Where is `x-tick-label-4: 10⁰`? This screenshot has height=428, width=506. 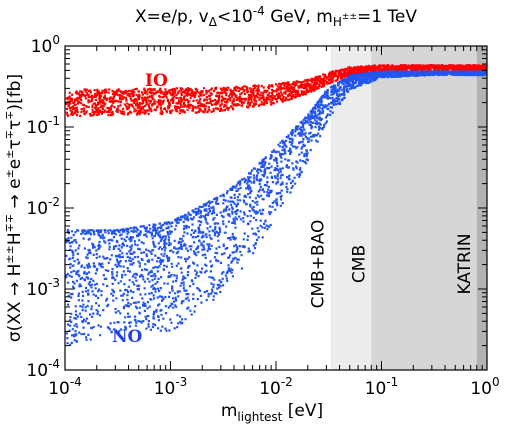 x-tick-label-4: 10⁰ is located at coordinates (484, 387).